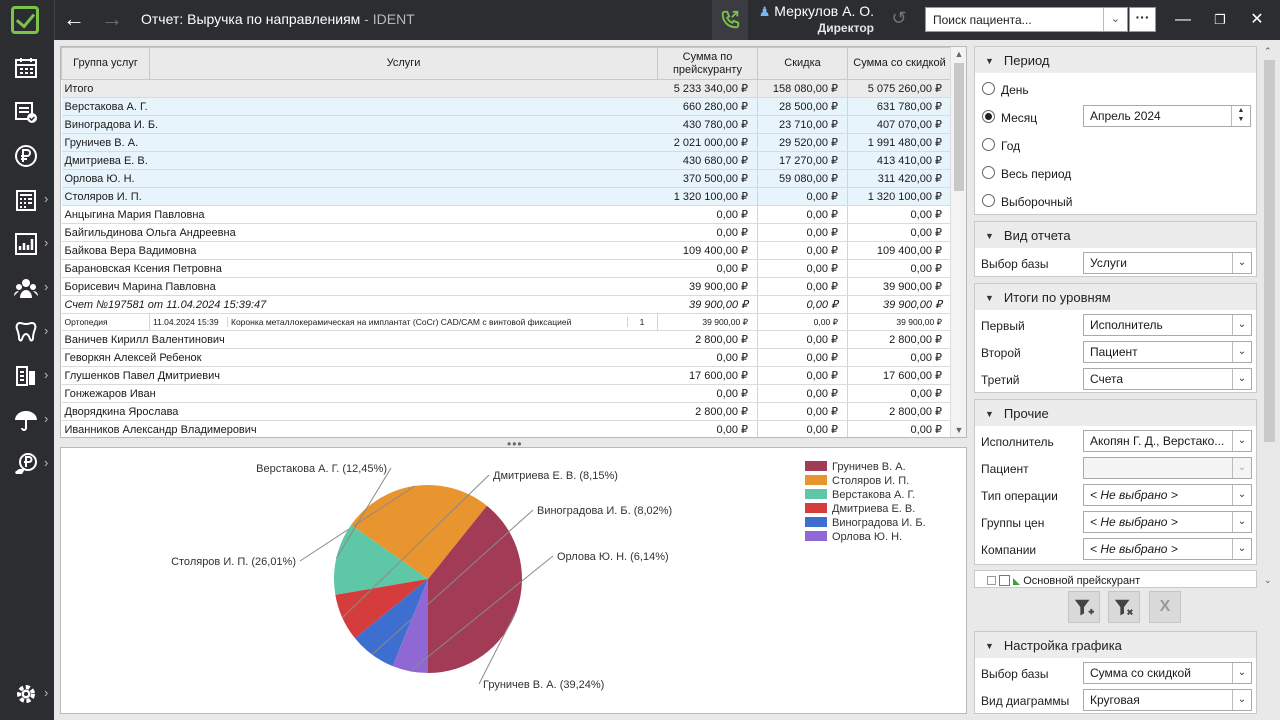  I want to click on sidebar-item-tasks, so click(27, 112).